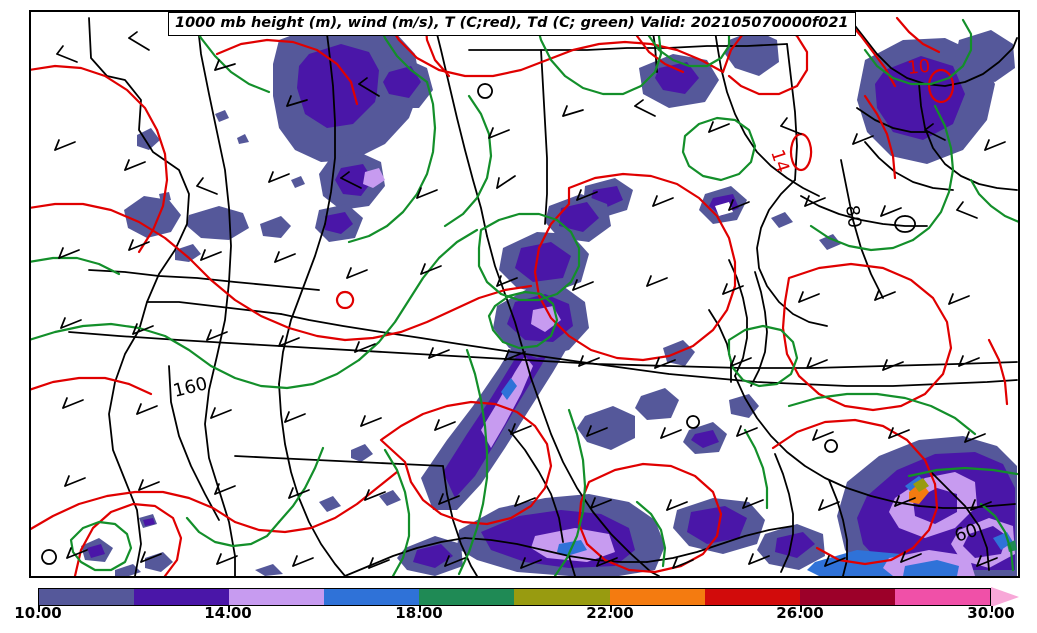 The image size is (1037, 633). Describe the element at coordinates (419, 613) in the screenshot. I see `colorbar-tick-label: 18.00` at that location.